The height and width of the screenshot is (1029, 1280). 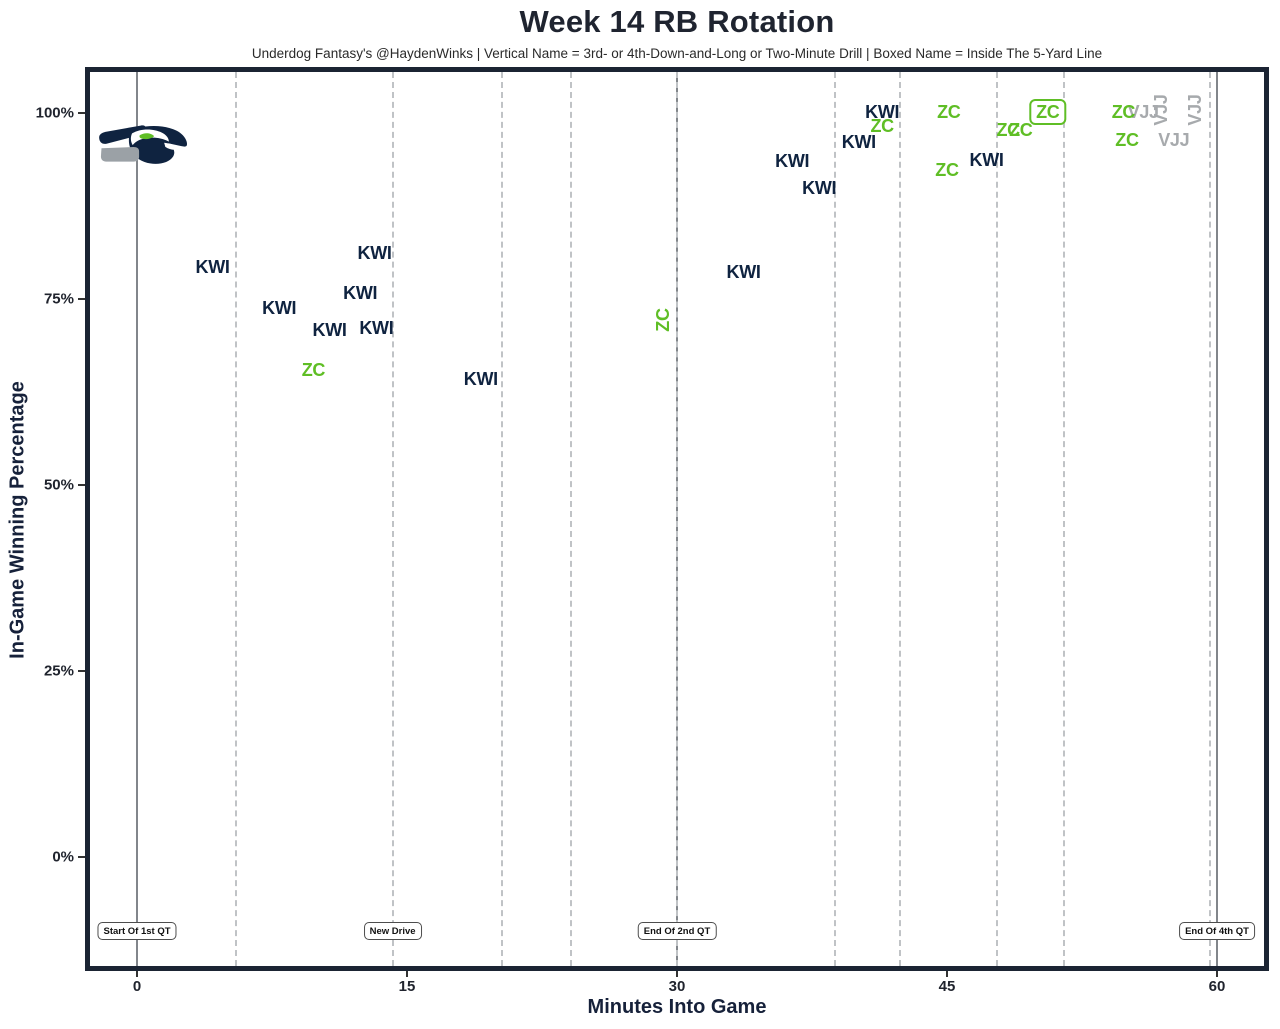 What do you see at coordinates (137, 931) in the screenshot?
I see `annotation-box: Start Of 1st QT` at bounding box center [137, 931].